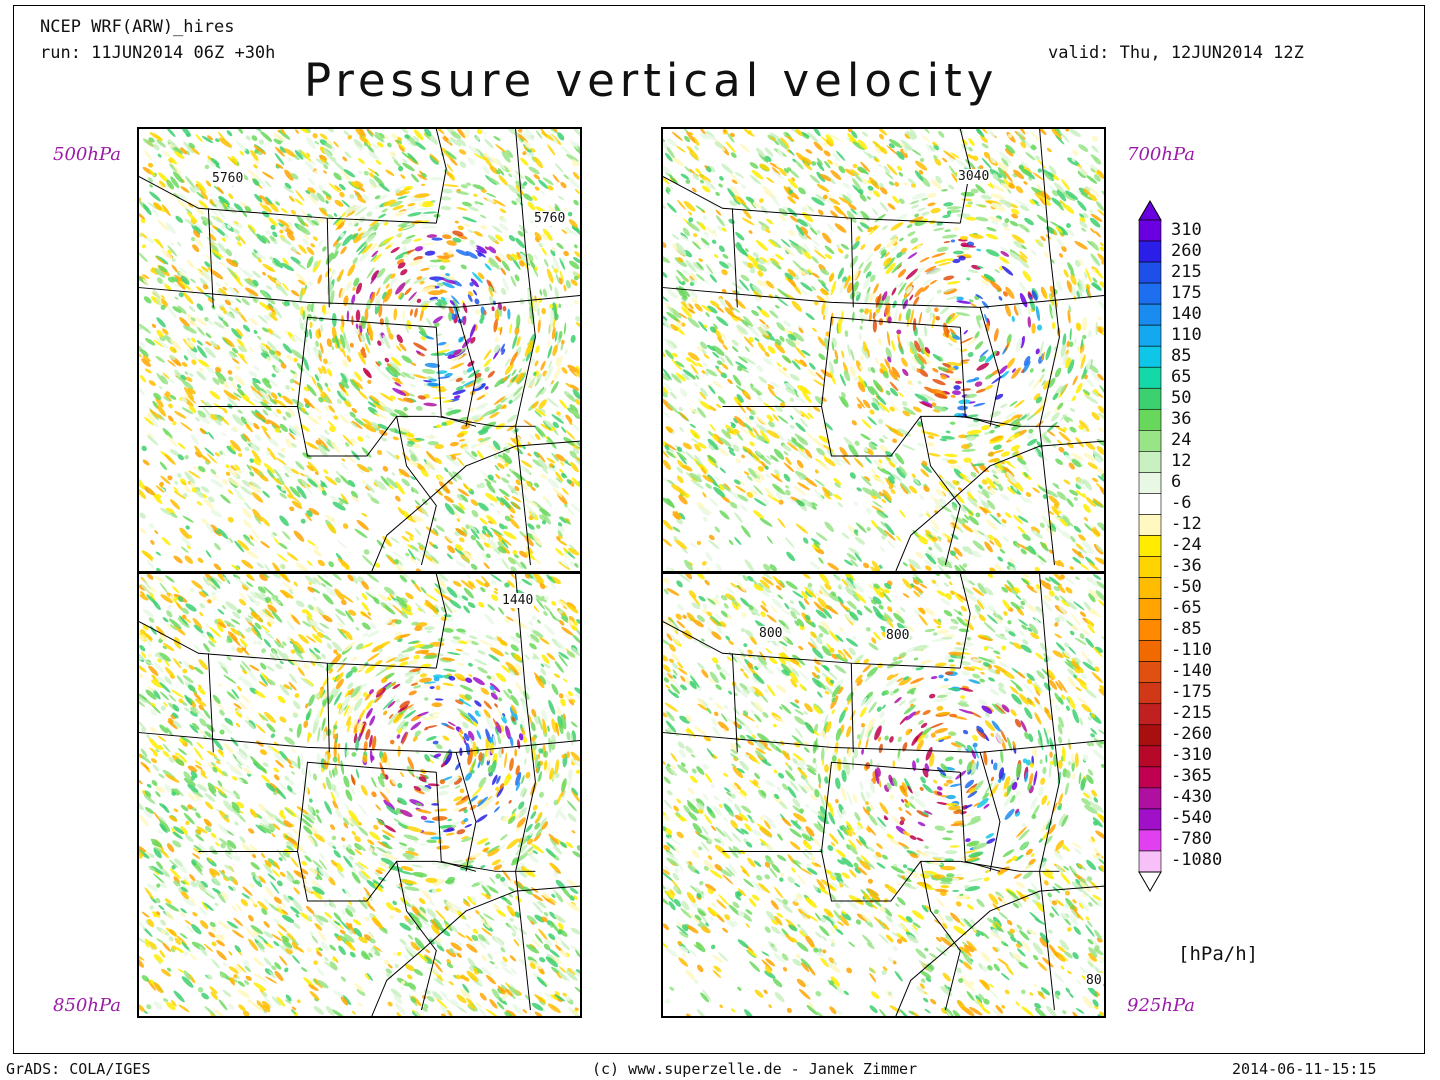  What do you see at coordinates (1150, 881) in the screenshot?
I see `colorbar-min-arrow` at bounding box center [1150, 881].